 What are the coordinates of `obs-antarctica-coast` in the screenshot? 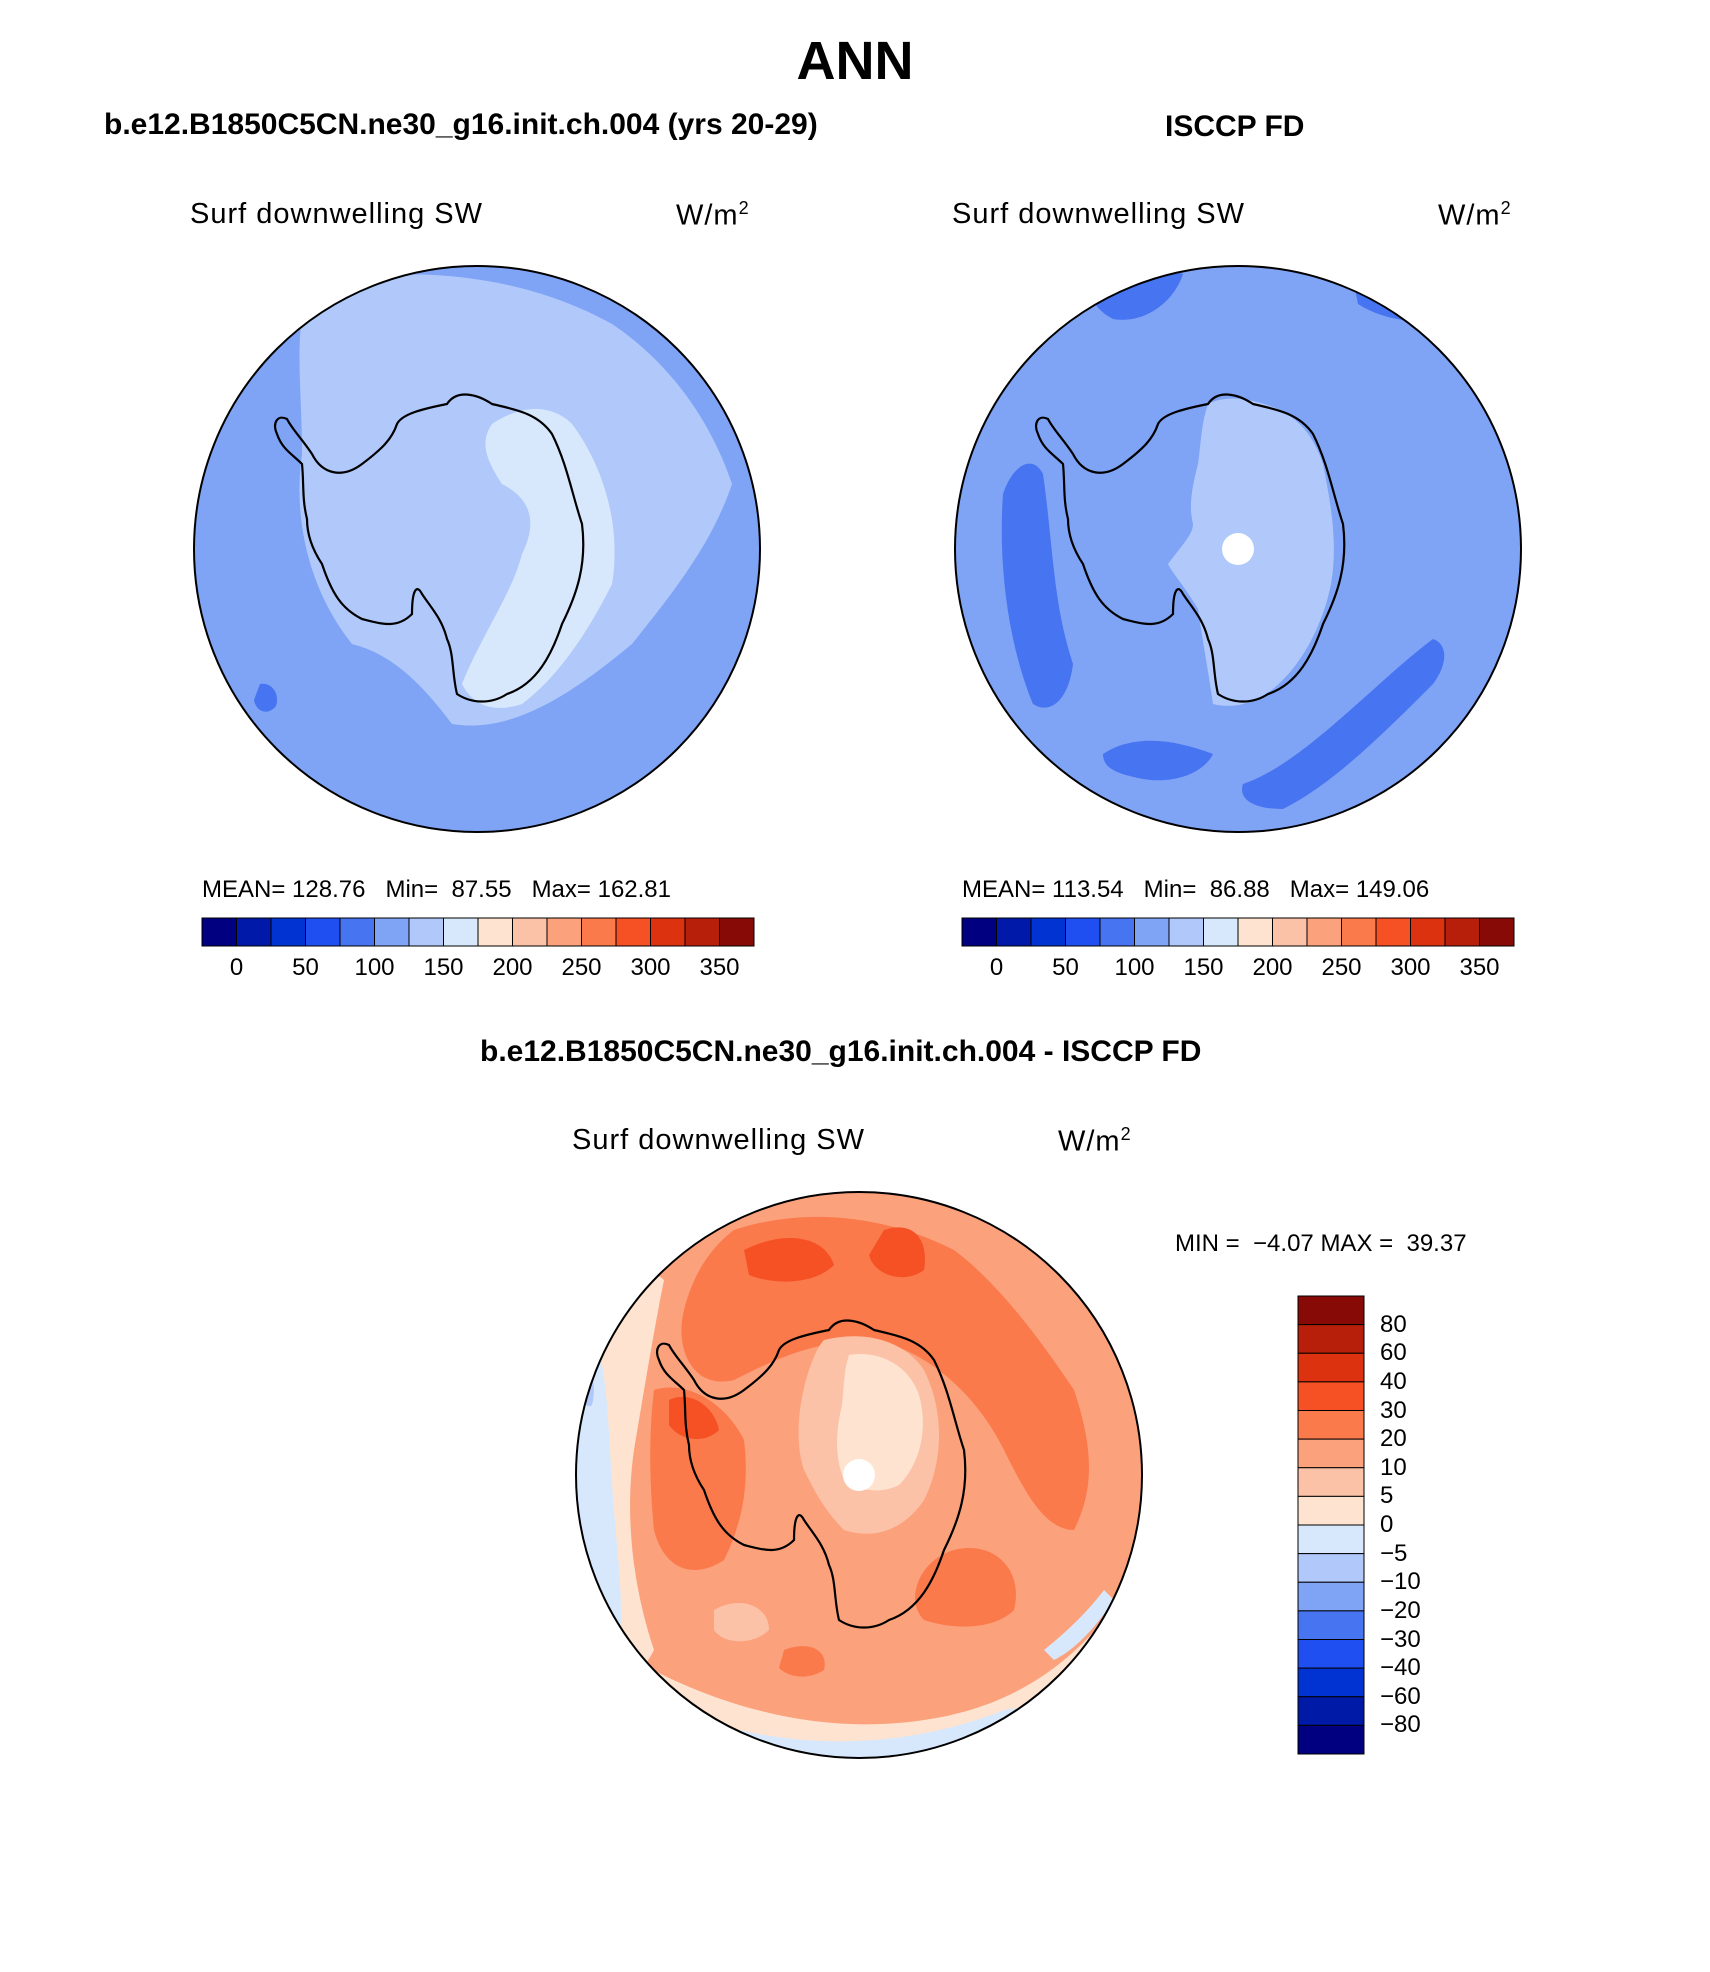 It's located at (1190, 548).